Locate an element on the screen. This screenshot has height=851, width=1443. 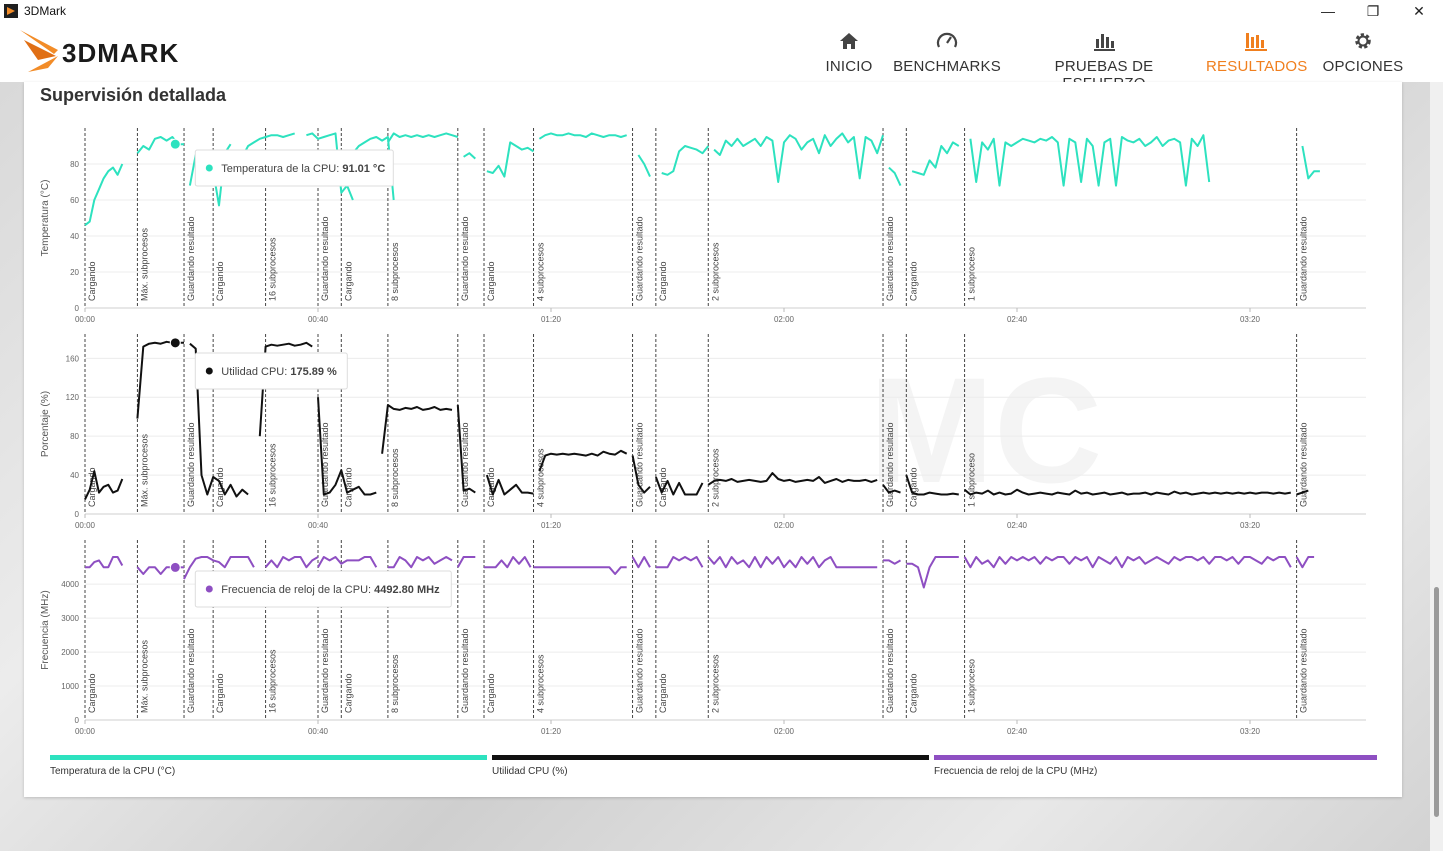
y-tick-label: 80 is located at coordinates (74, 164).